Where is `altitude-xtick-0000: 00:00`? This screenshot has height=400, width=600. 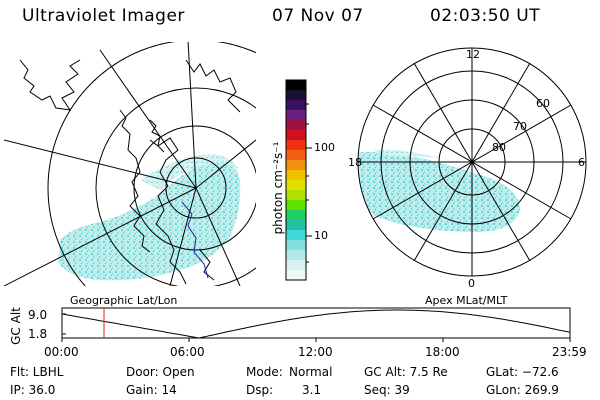
altitude-xtick-0000: 00:00 is located at coordinates (61, 352).